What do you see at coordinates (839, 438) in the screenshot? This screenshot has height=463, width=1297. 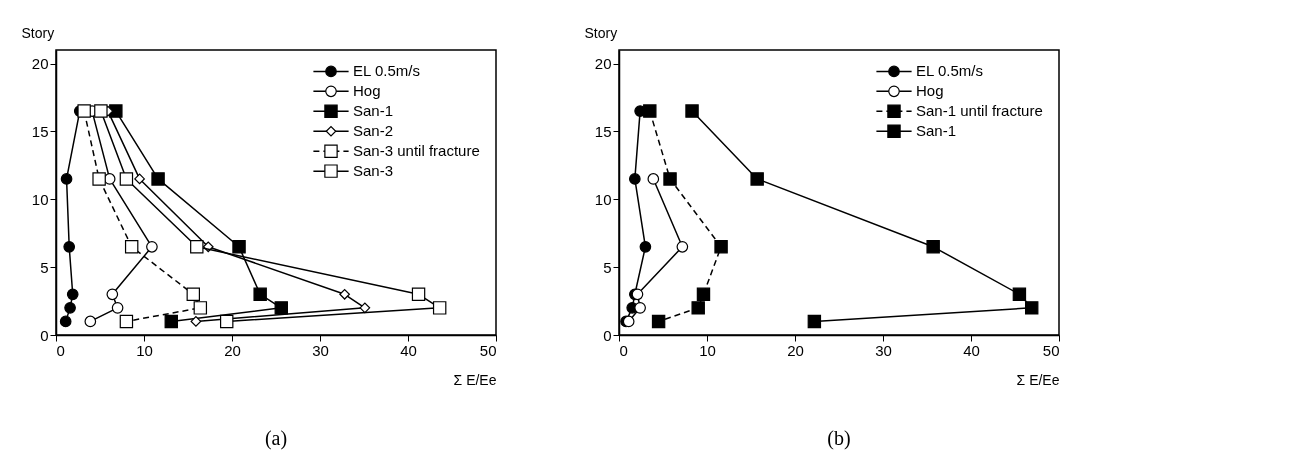 I see `text: (b)` at bounding box center [839, 438].